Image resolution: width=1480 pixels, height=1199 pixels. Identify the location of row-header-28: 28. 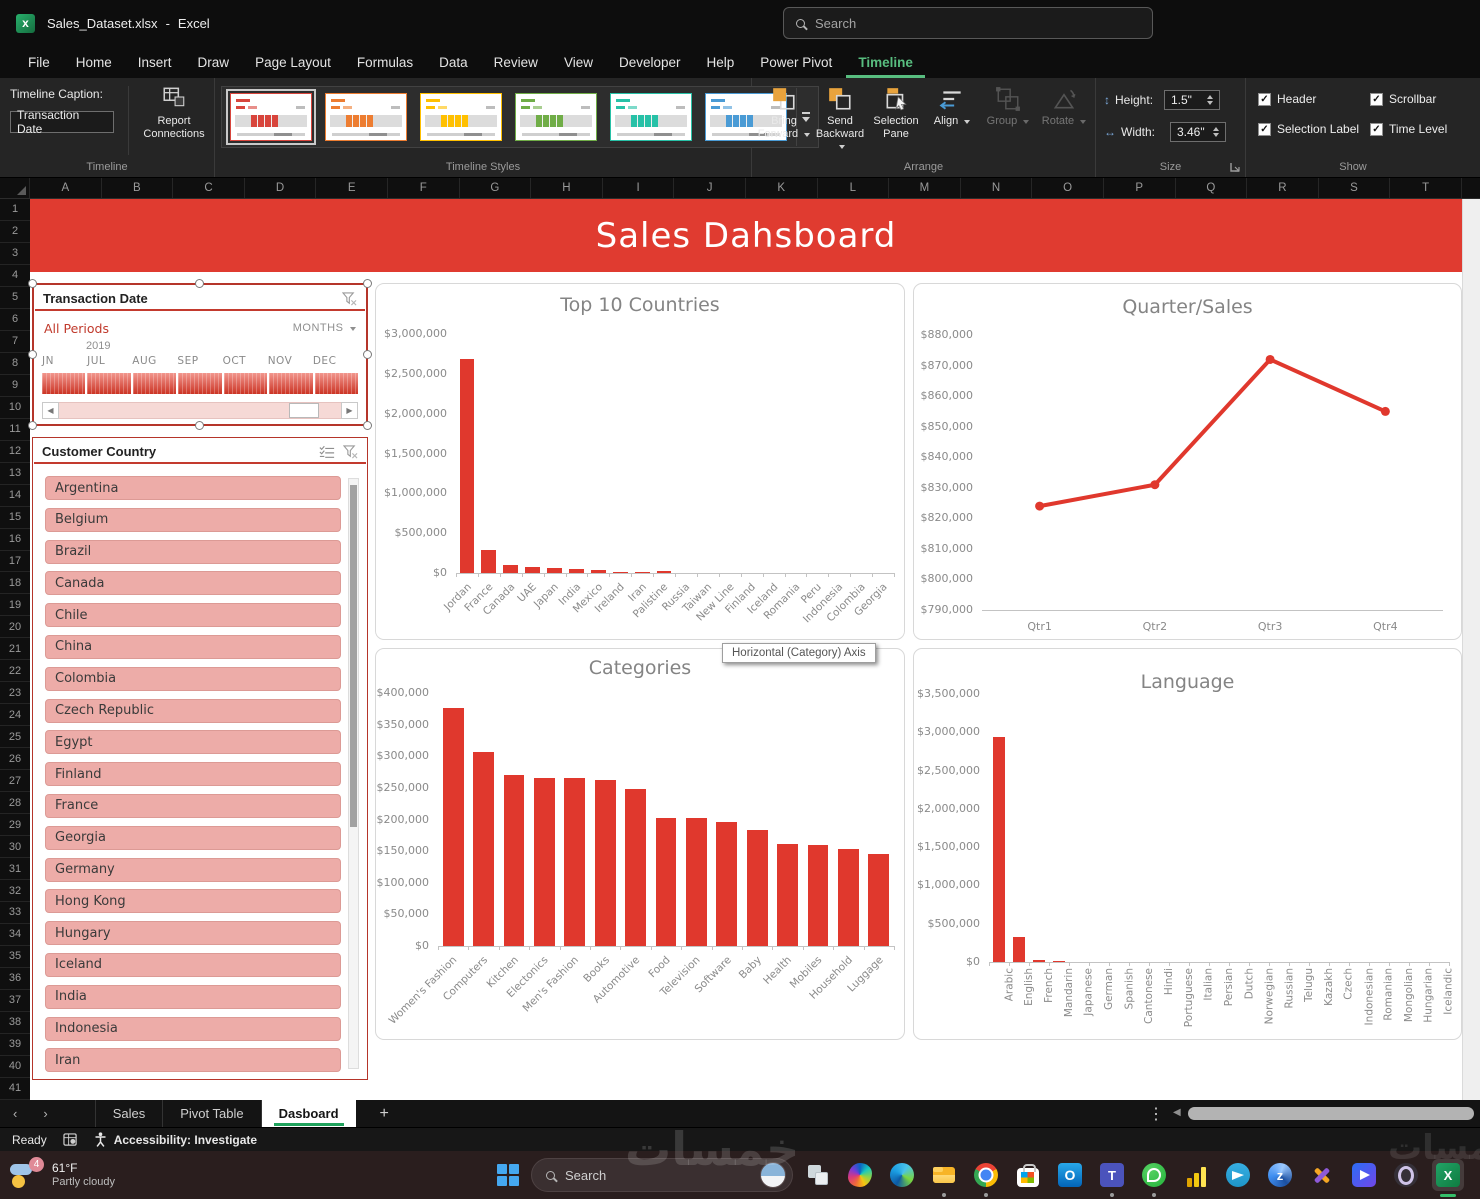
(15, 803).